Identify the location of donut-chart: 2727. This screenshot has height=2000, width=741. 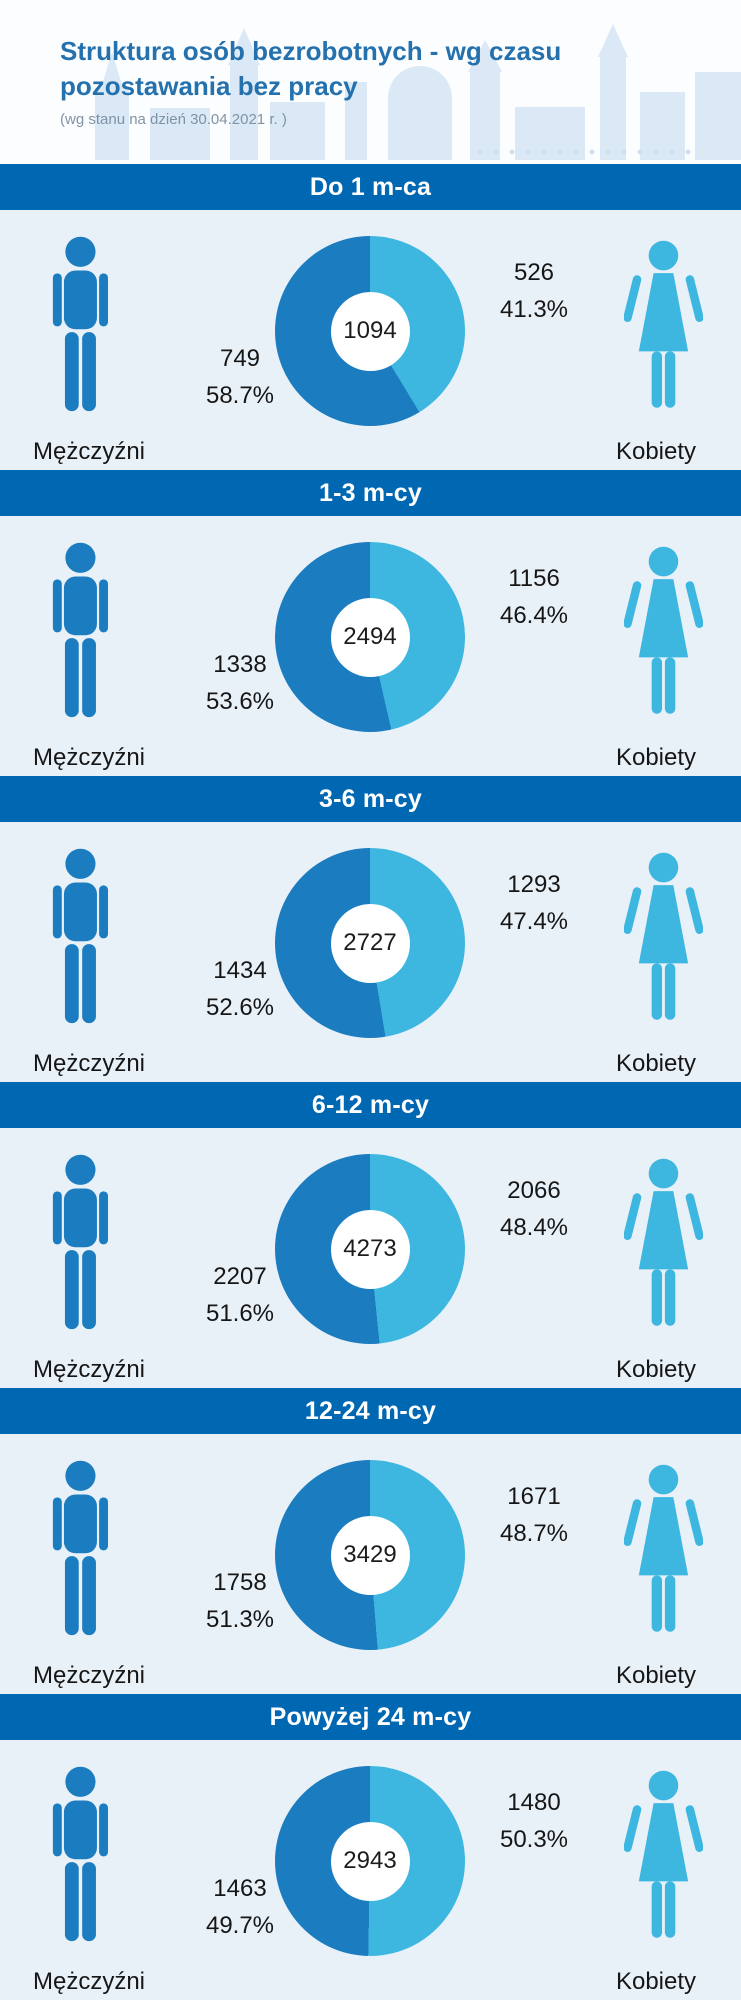
(370, 943).